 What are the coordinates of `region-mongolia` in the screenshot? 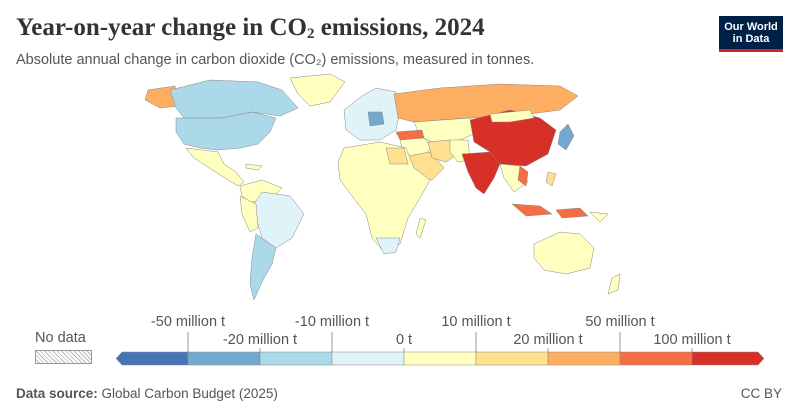 It's located at (512, 116).